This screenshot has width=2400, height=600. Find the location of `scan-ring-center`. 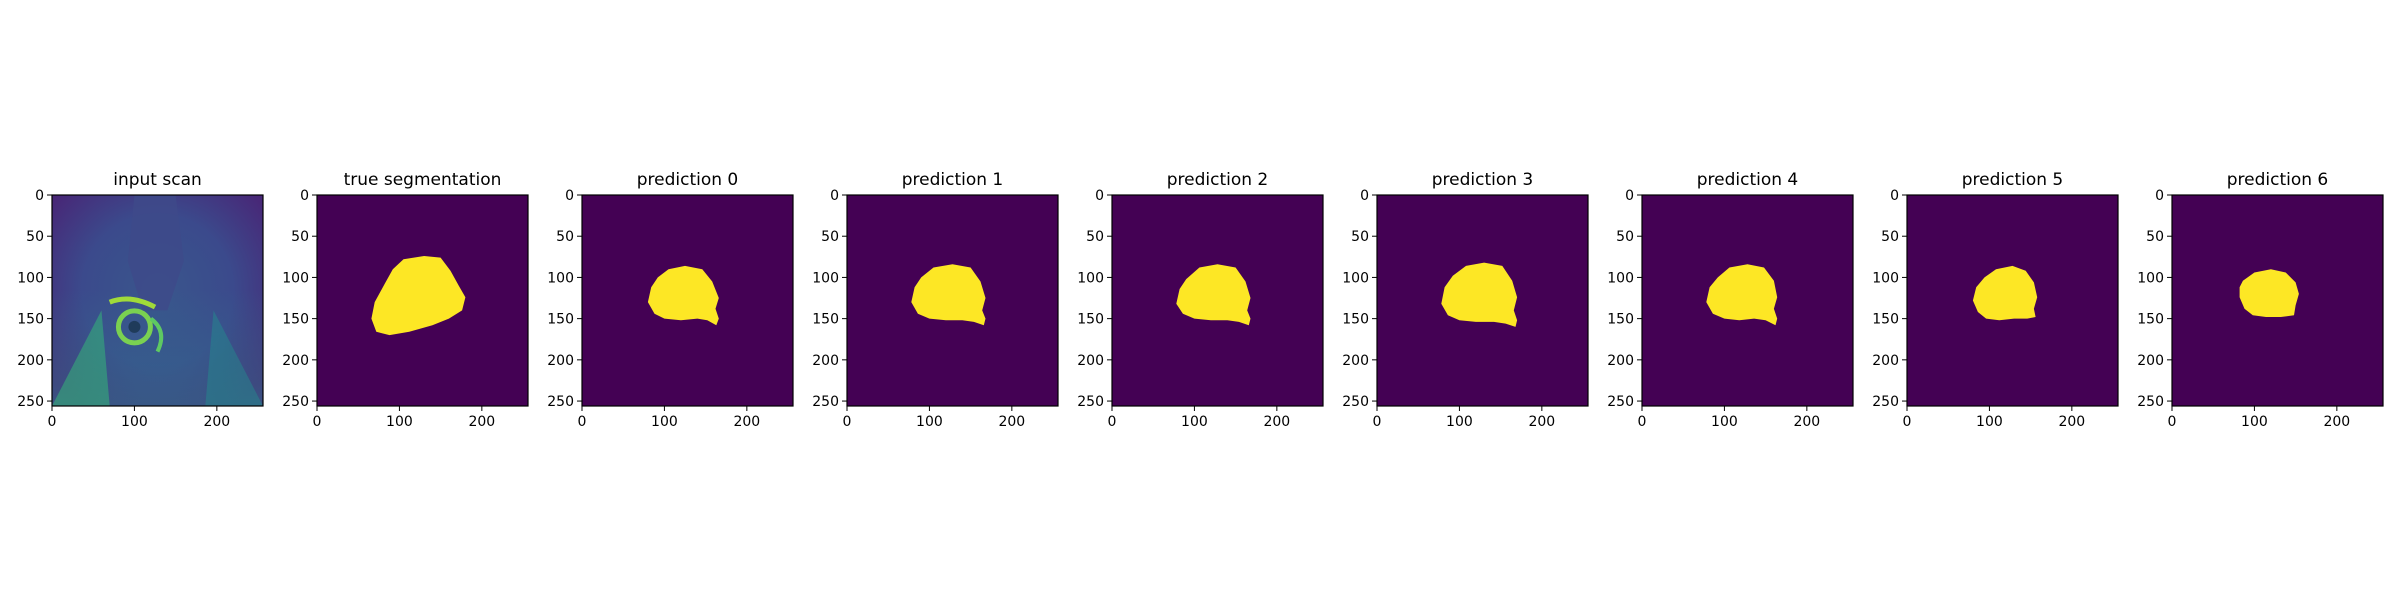

scan-ring-center is located at coordinates (134, 326).